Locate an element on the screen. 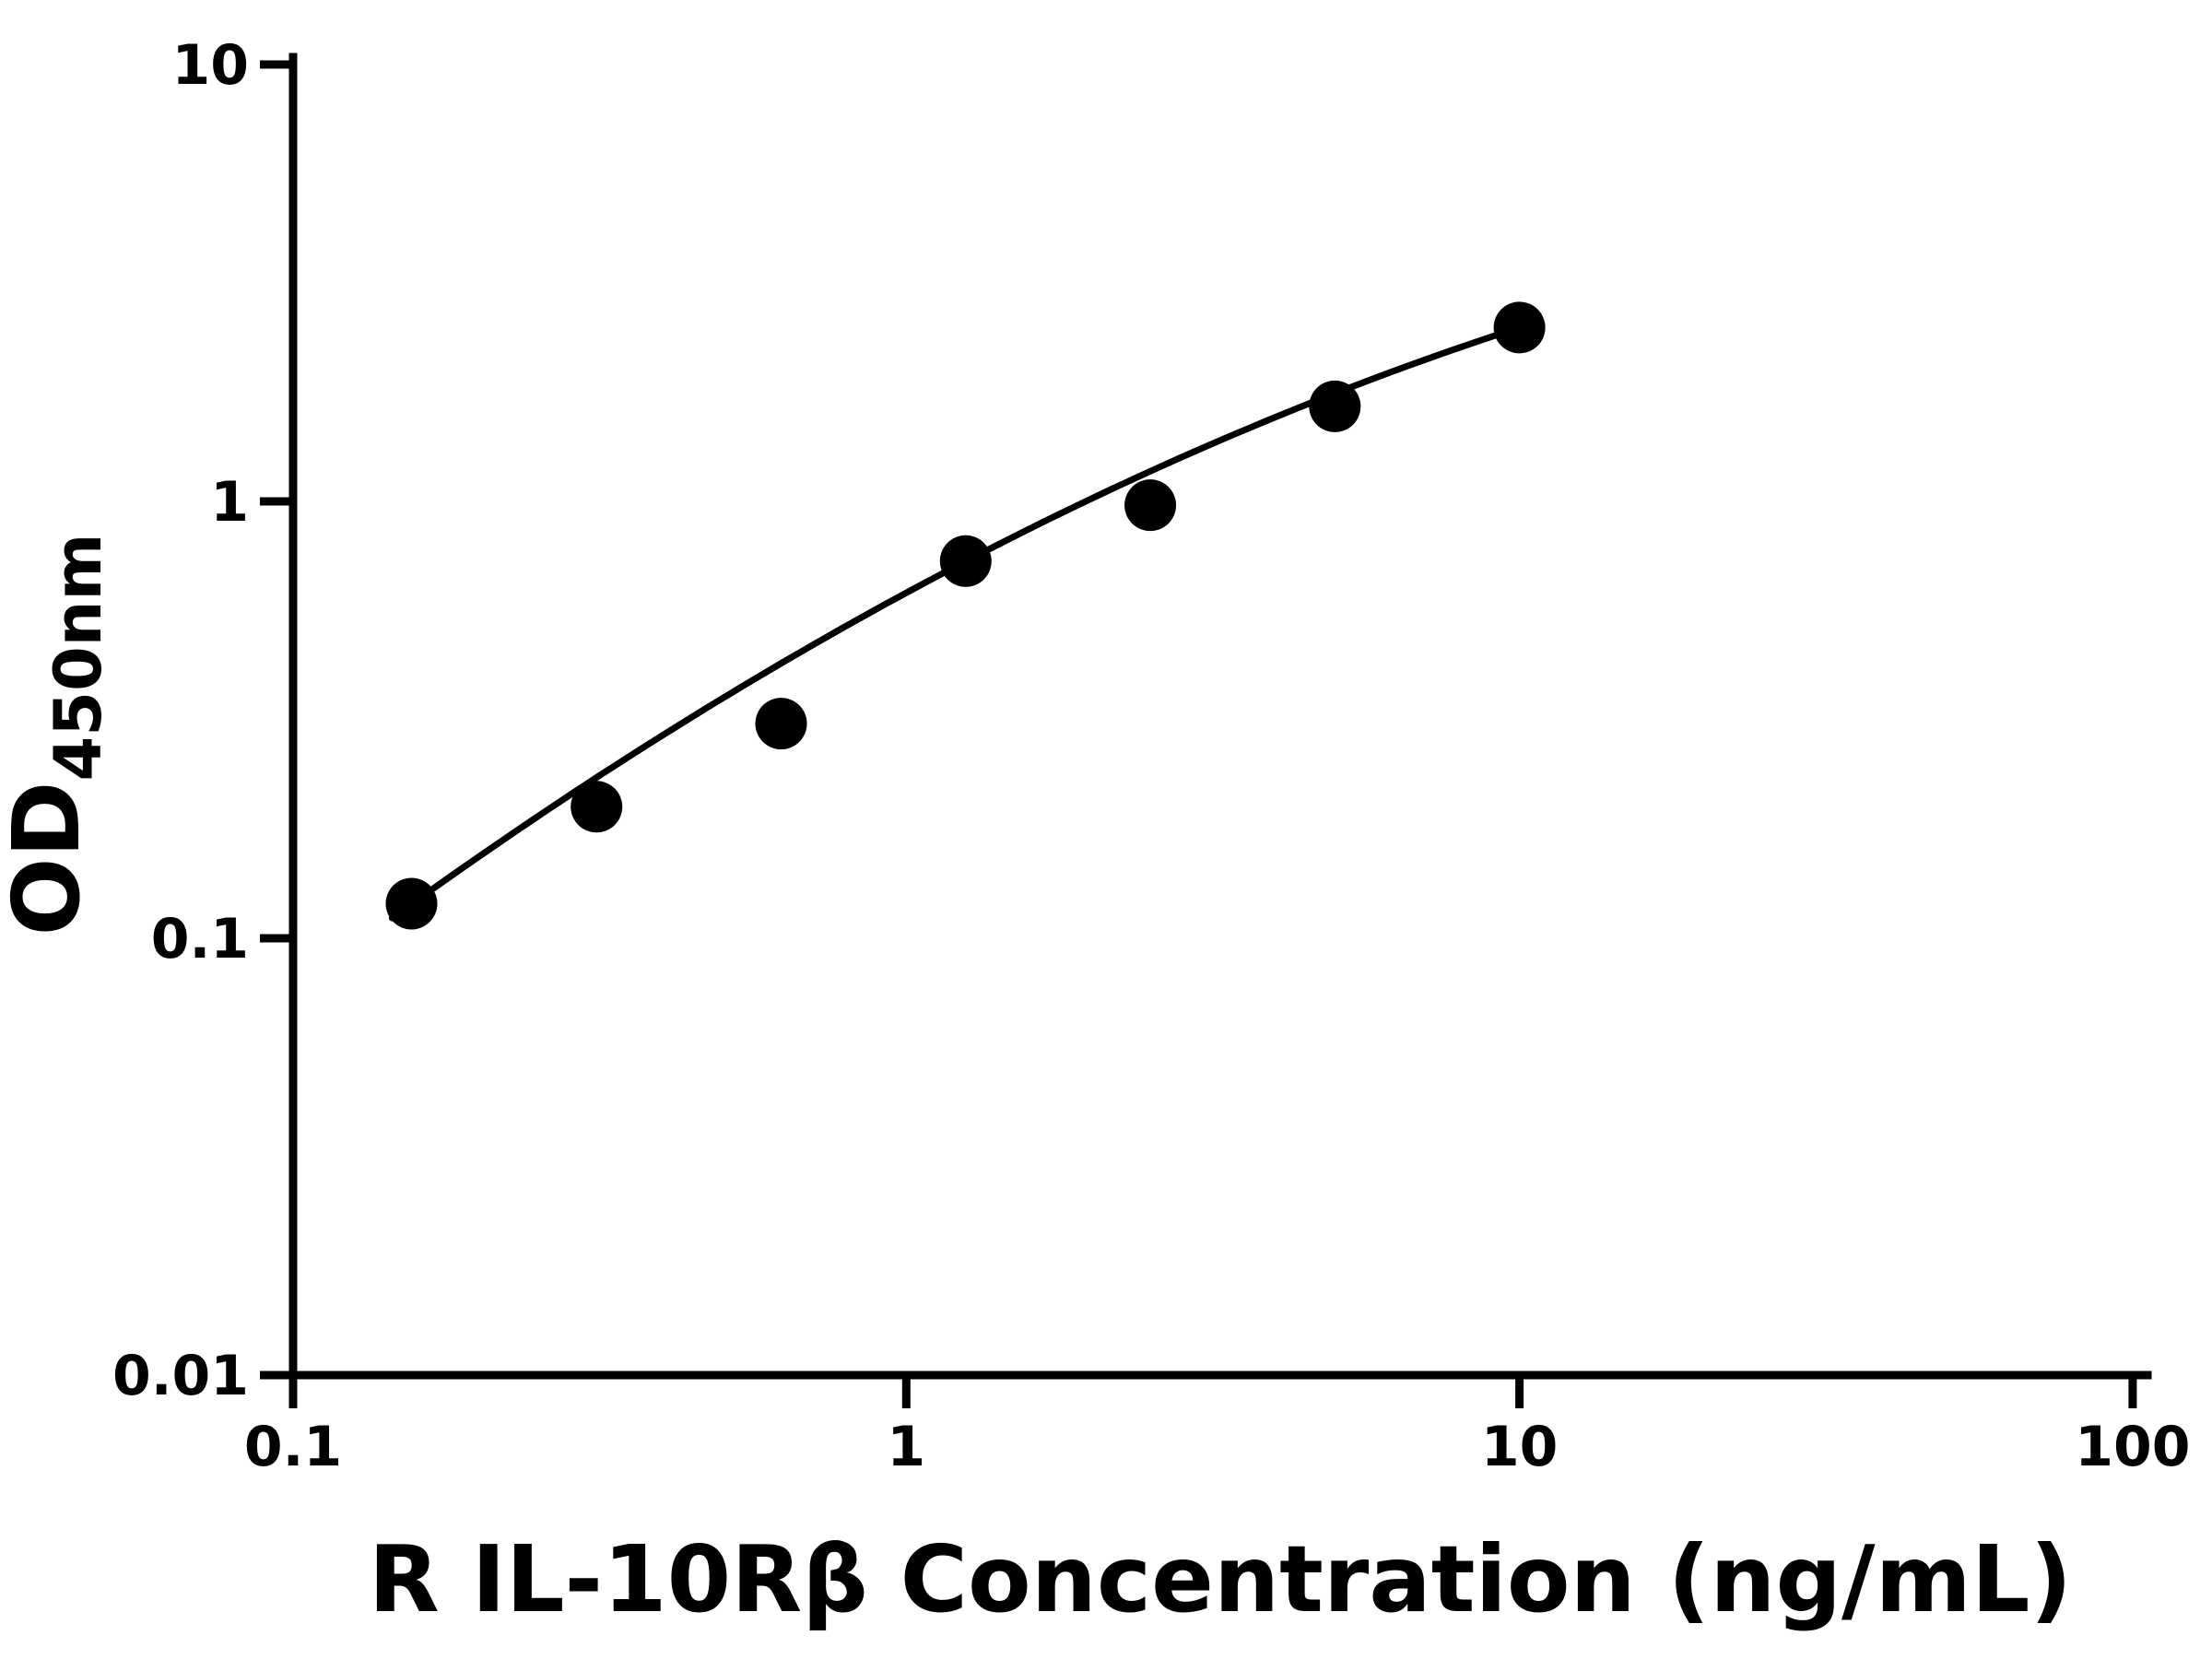  y-axis-title: OD450nm is located at coordinates (58, 735).